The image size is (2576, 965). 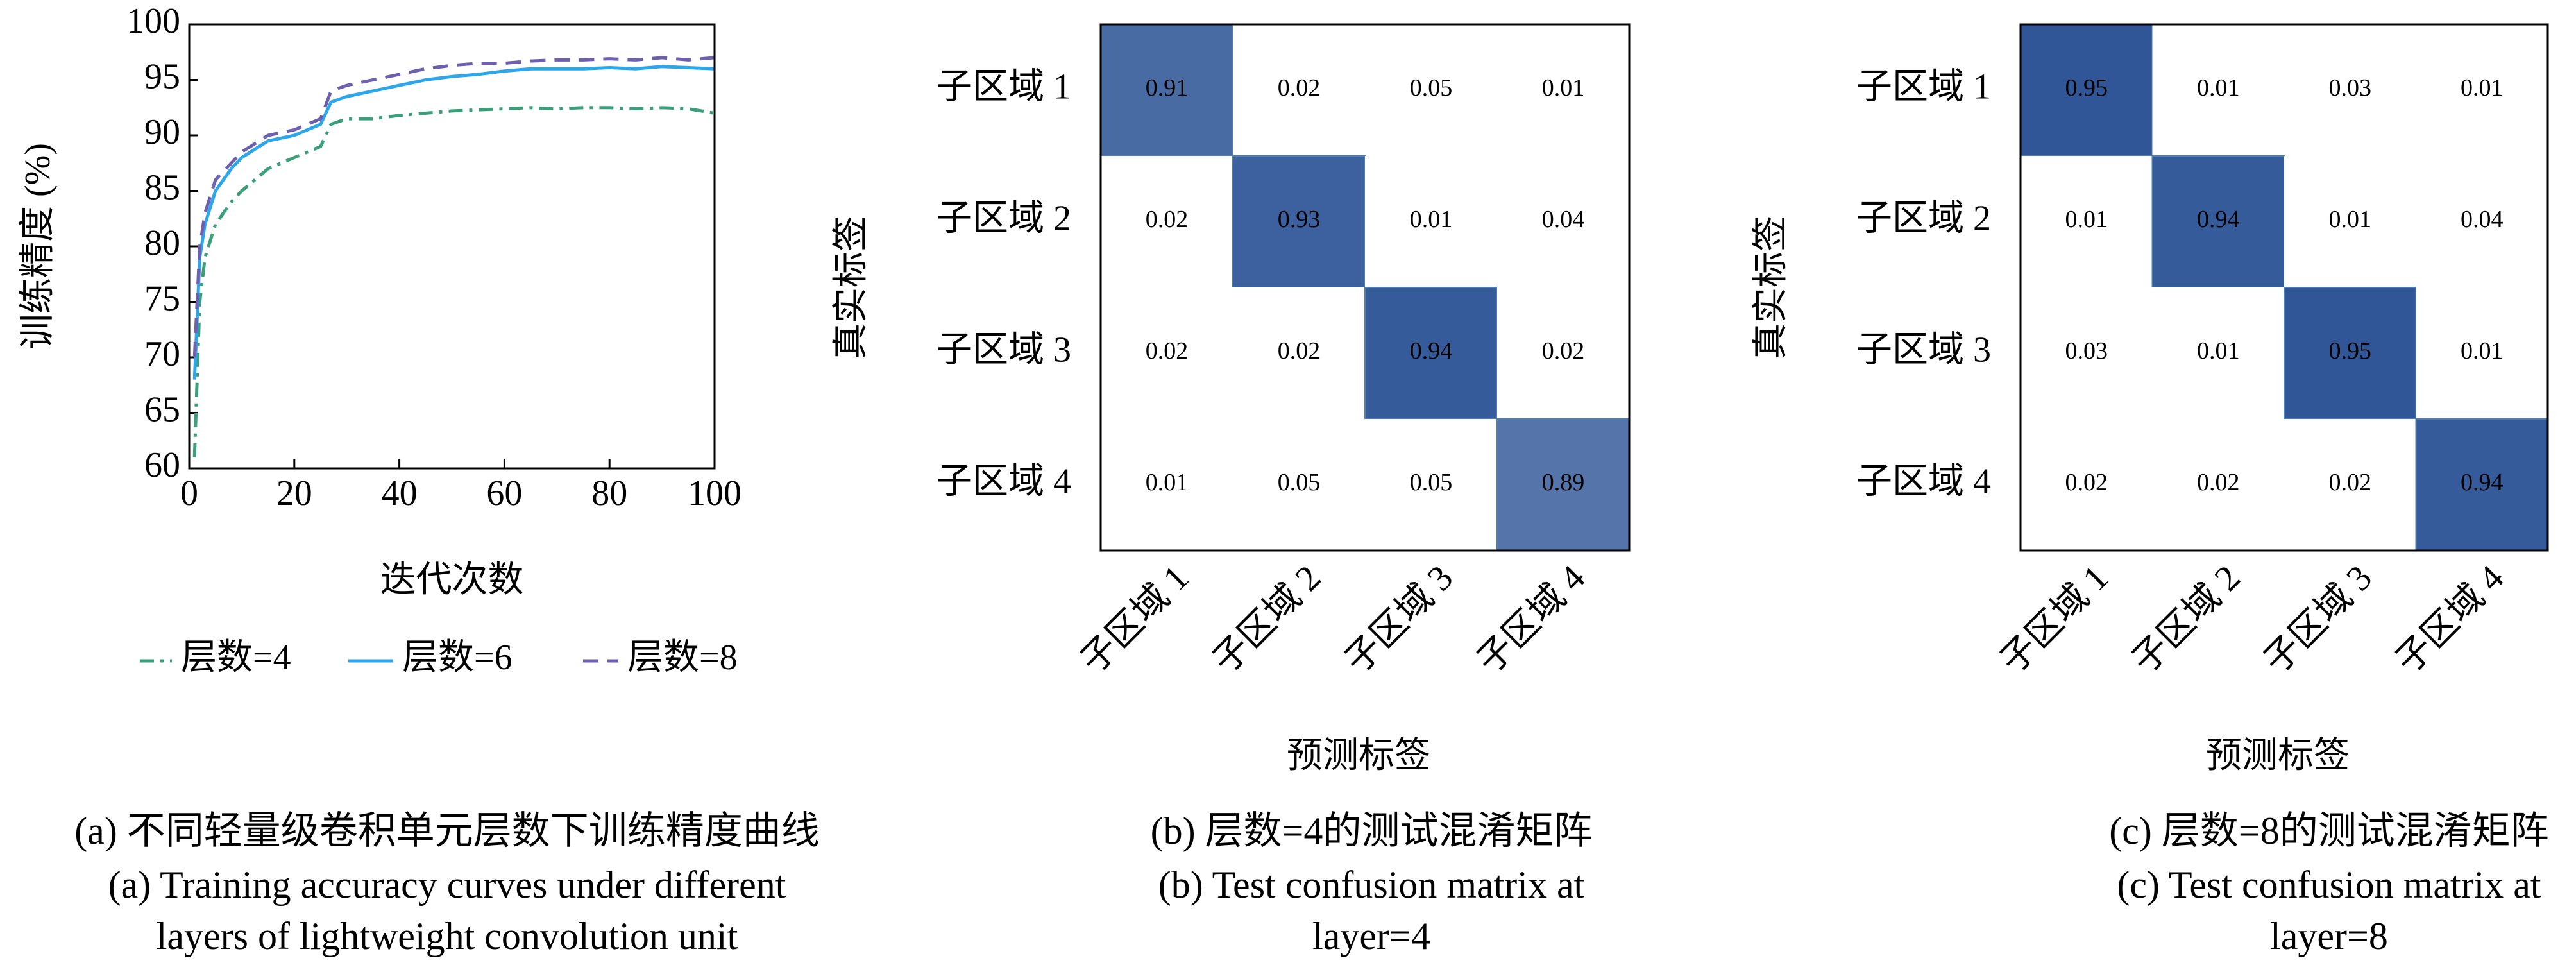 I want to click on y-tick-label: 80, so click(x=162, y=243).